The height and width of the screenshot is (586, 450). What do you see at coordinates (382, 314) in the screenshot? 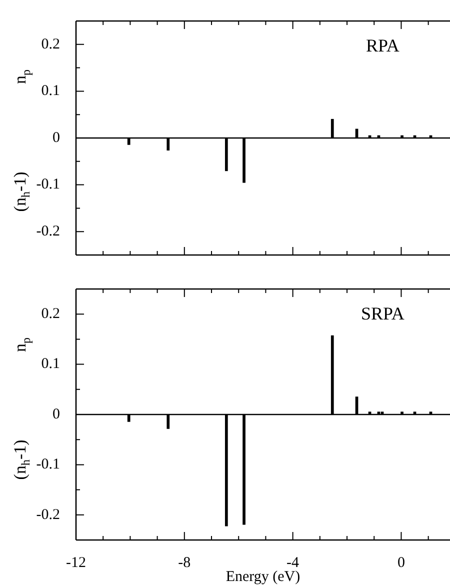
I see `text: SRPA` at bounding box center [382, 314].